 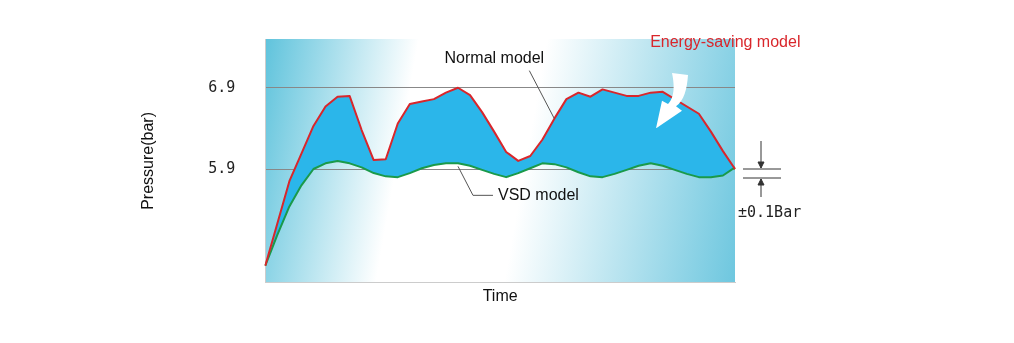 I want to click on series-label: VSD model, so click(x=538, y=194).